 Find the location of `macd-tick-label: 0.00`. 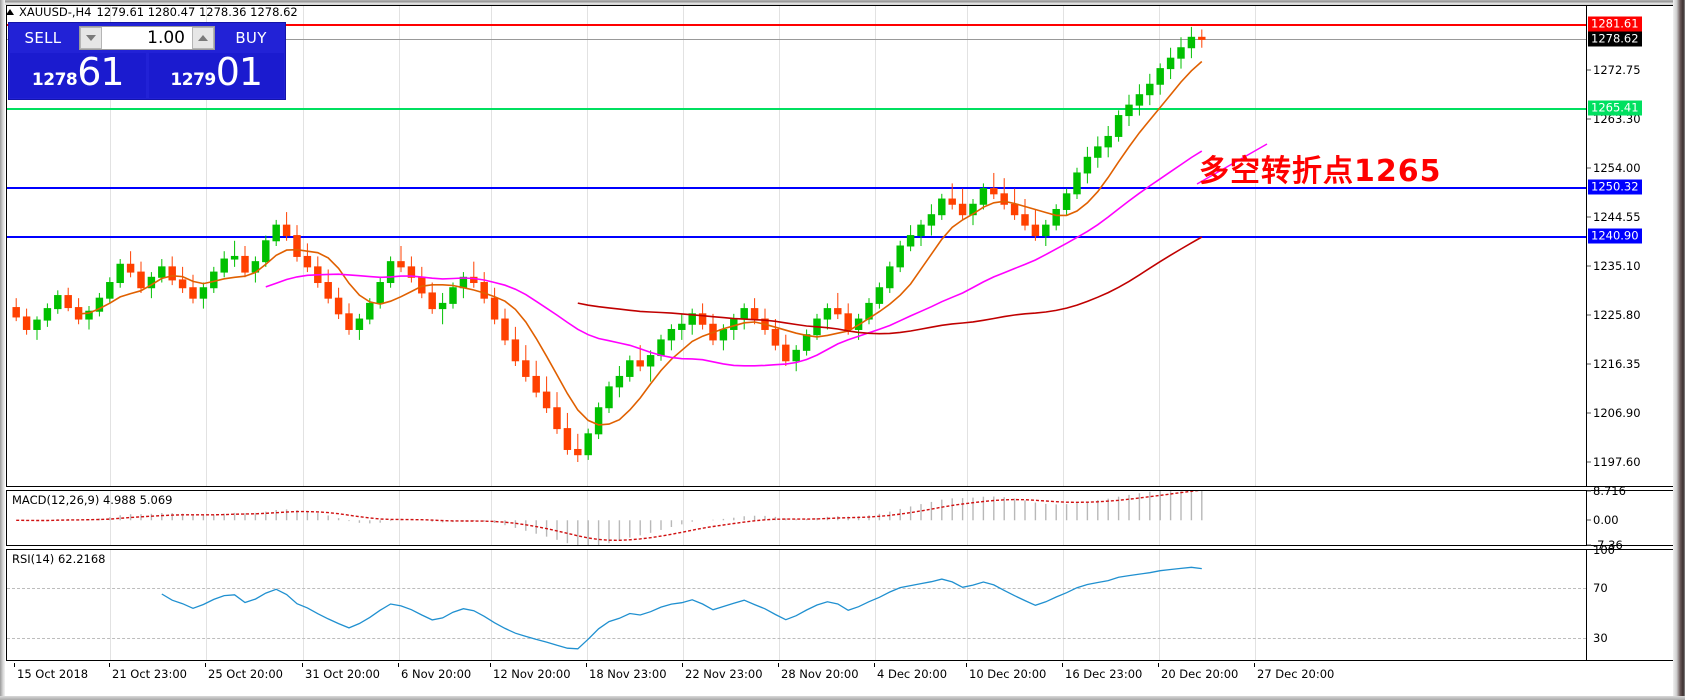

macd-tick-label: 0.00 is located at coordinates (1606, 520).